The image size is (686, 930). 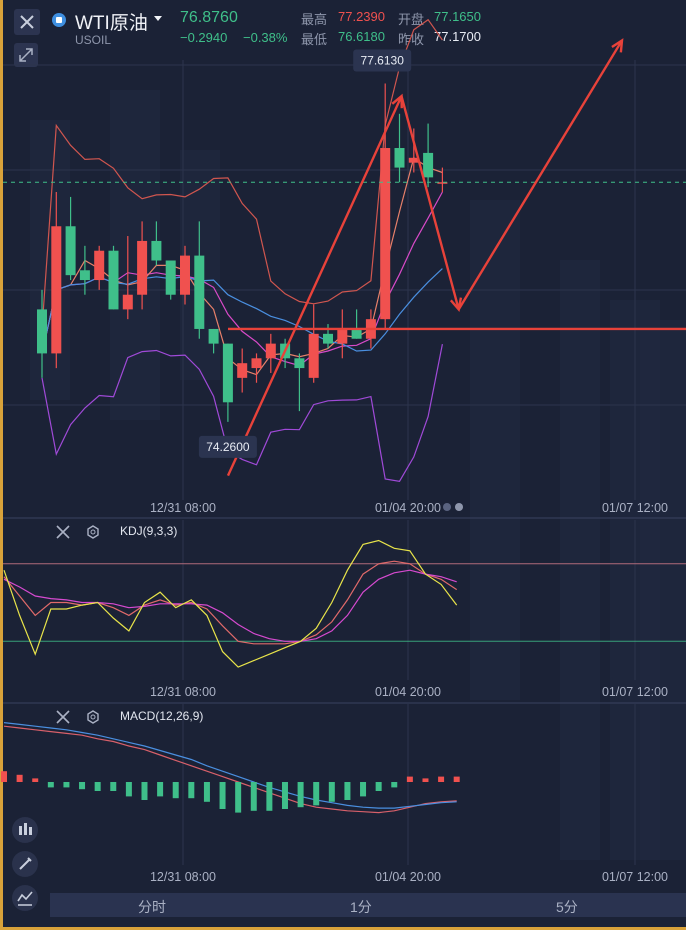 I want to click on min-price-label-box, so click(x=227, y=446).